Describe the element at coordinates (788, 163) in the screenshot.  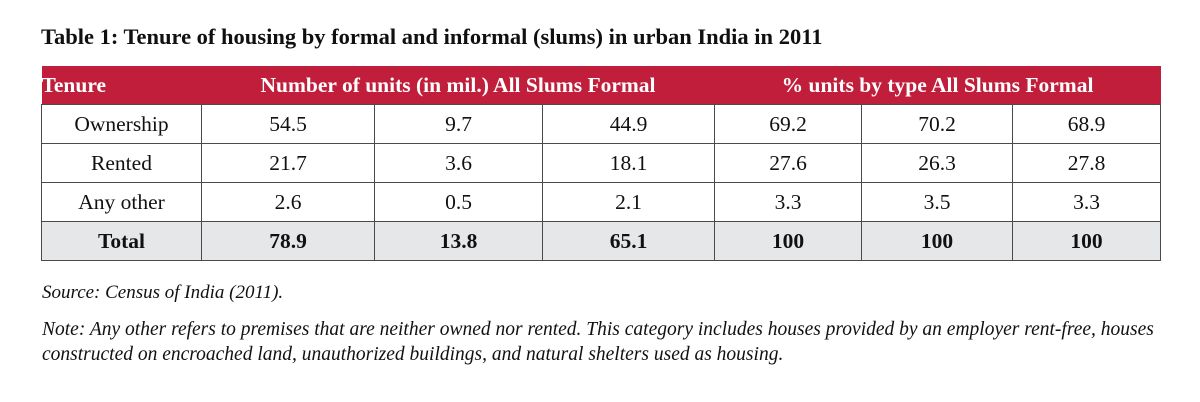
I see `value-cell: 27.6` at that location.